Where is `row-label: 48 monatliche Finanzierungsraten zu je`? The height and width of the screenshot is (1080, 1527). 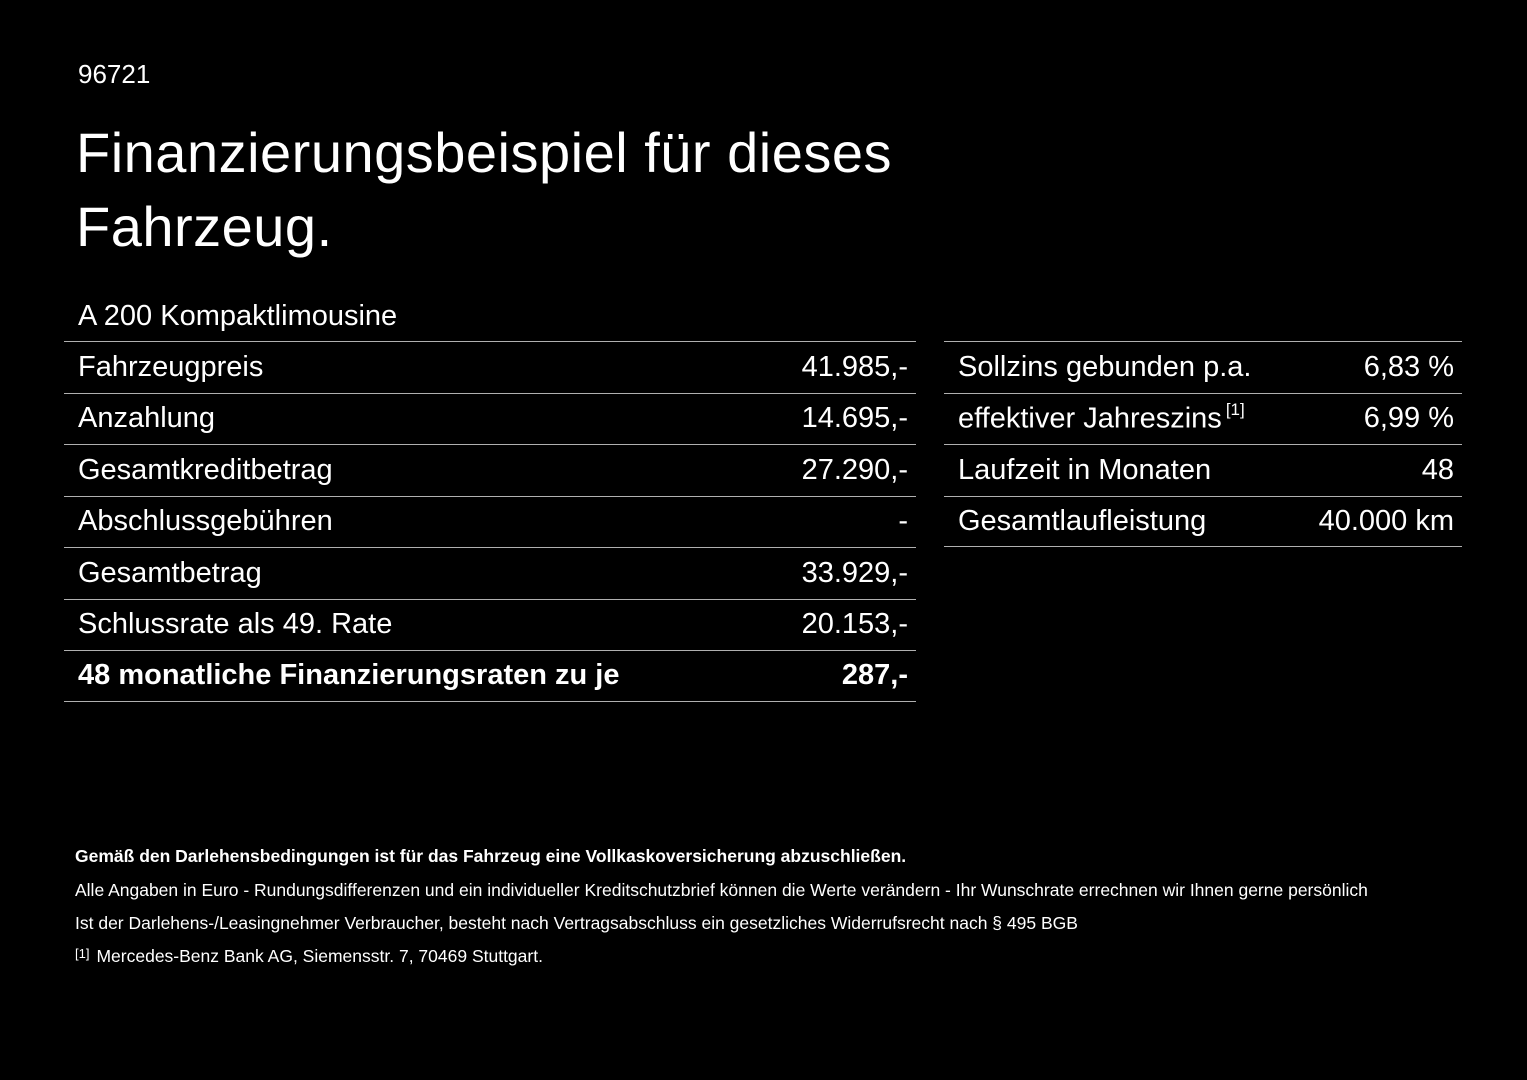 row-label: 48 monatliche Finanzierungsraten zu je is located at coordinates (349, 675).